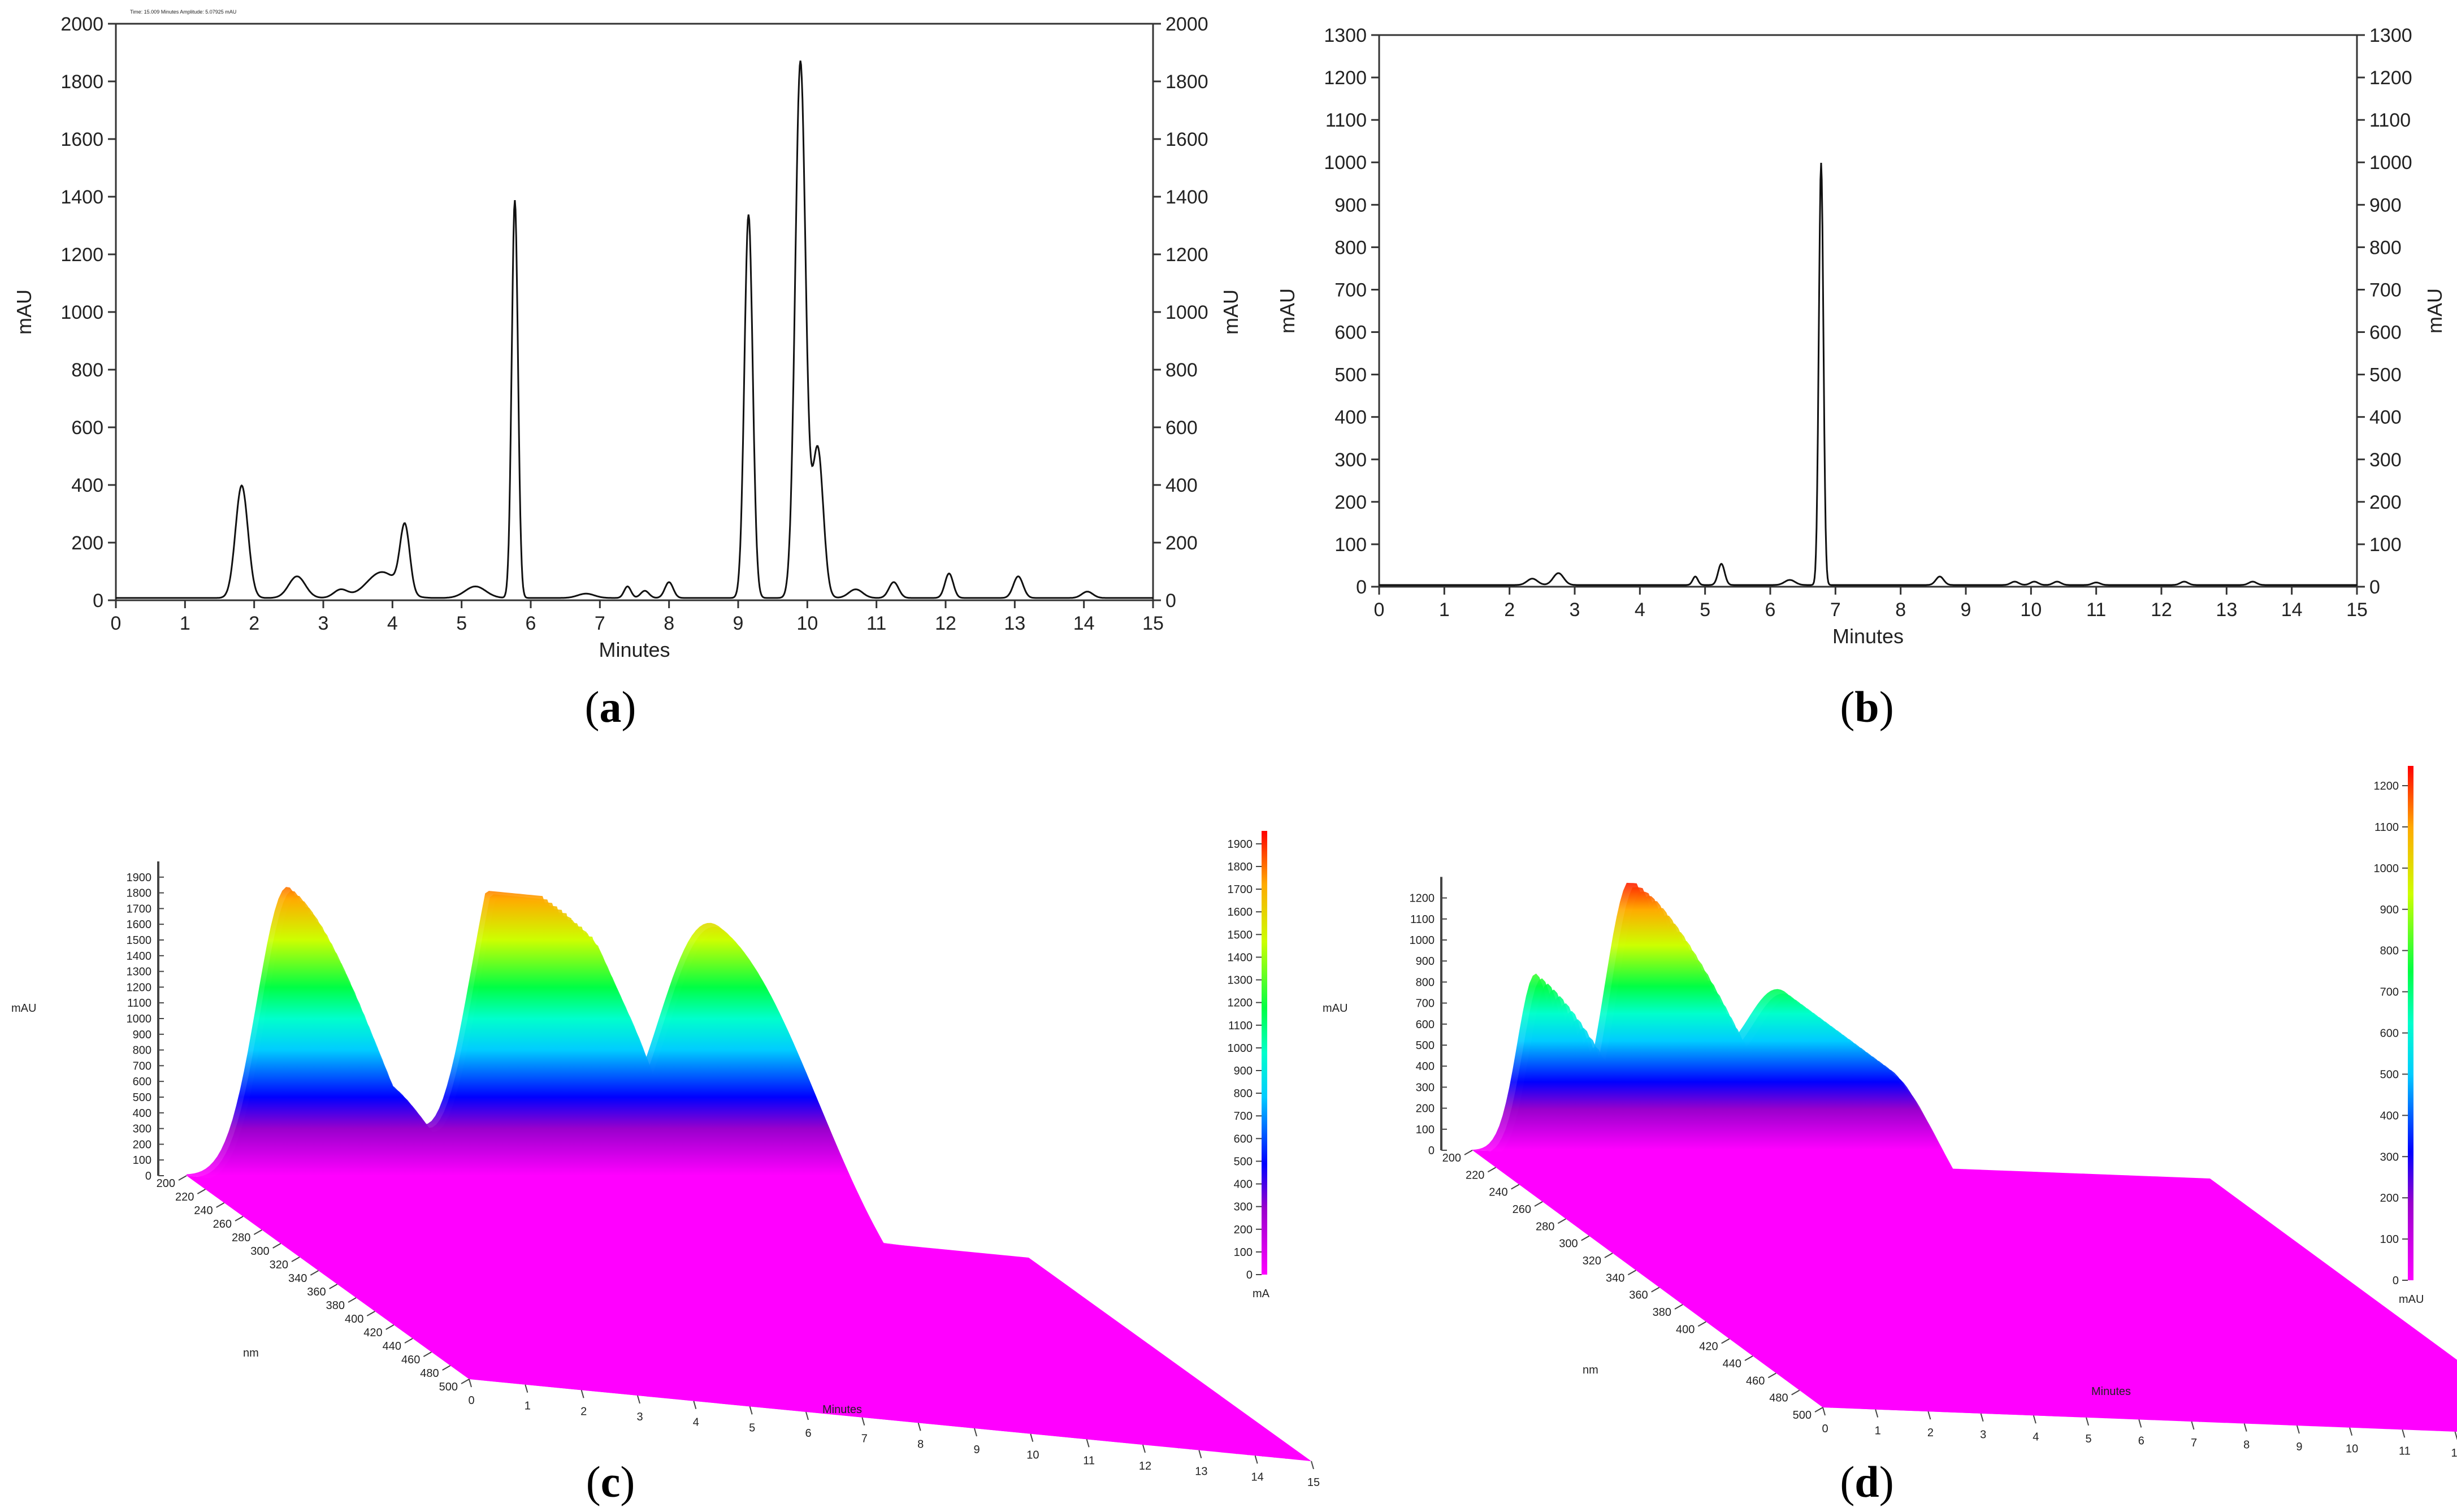  What do you see at coordinates (2374, 587) in the screenshot?
I see `y-tick-label-right: 0` at bounding box center [2374, 587].